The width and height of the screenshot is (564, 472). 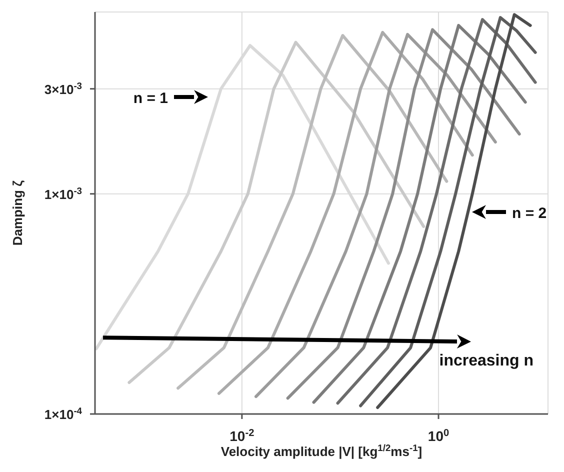 What do you see at coordinates (150, 98) in the screenshot?
I see `annotation: n = 1` at bounding box center [150, 98].